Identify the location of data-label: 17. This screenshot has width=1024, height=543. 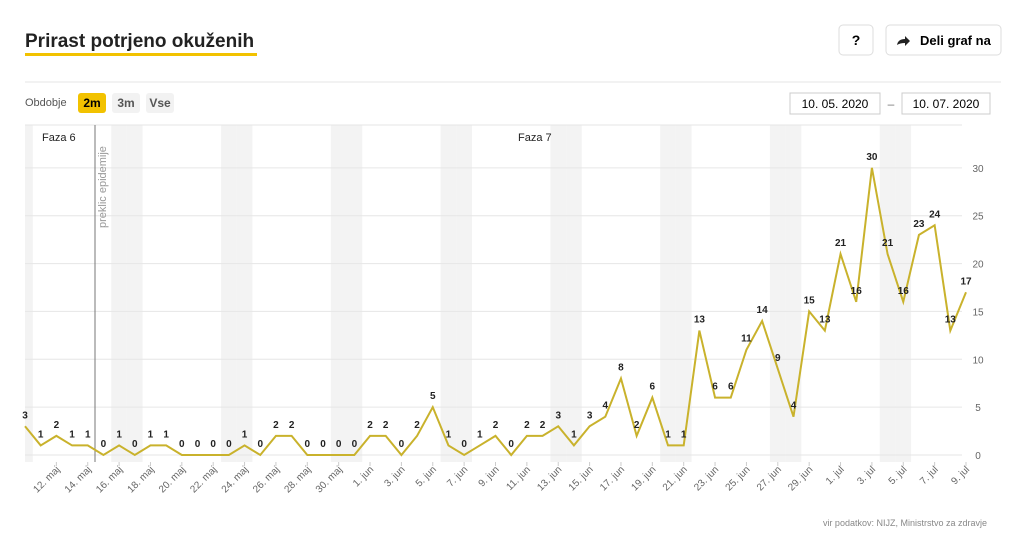
(966, 281).